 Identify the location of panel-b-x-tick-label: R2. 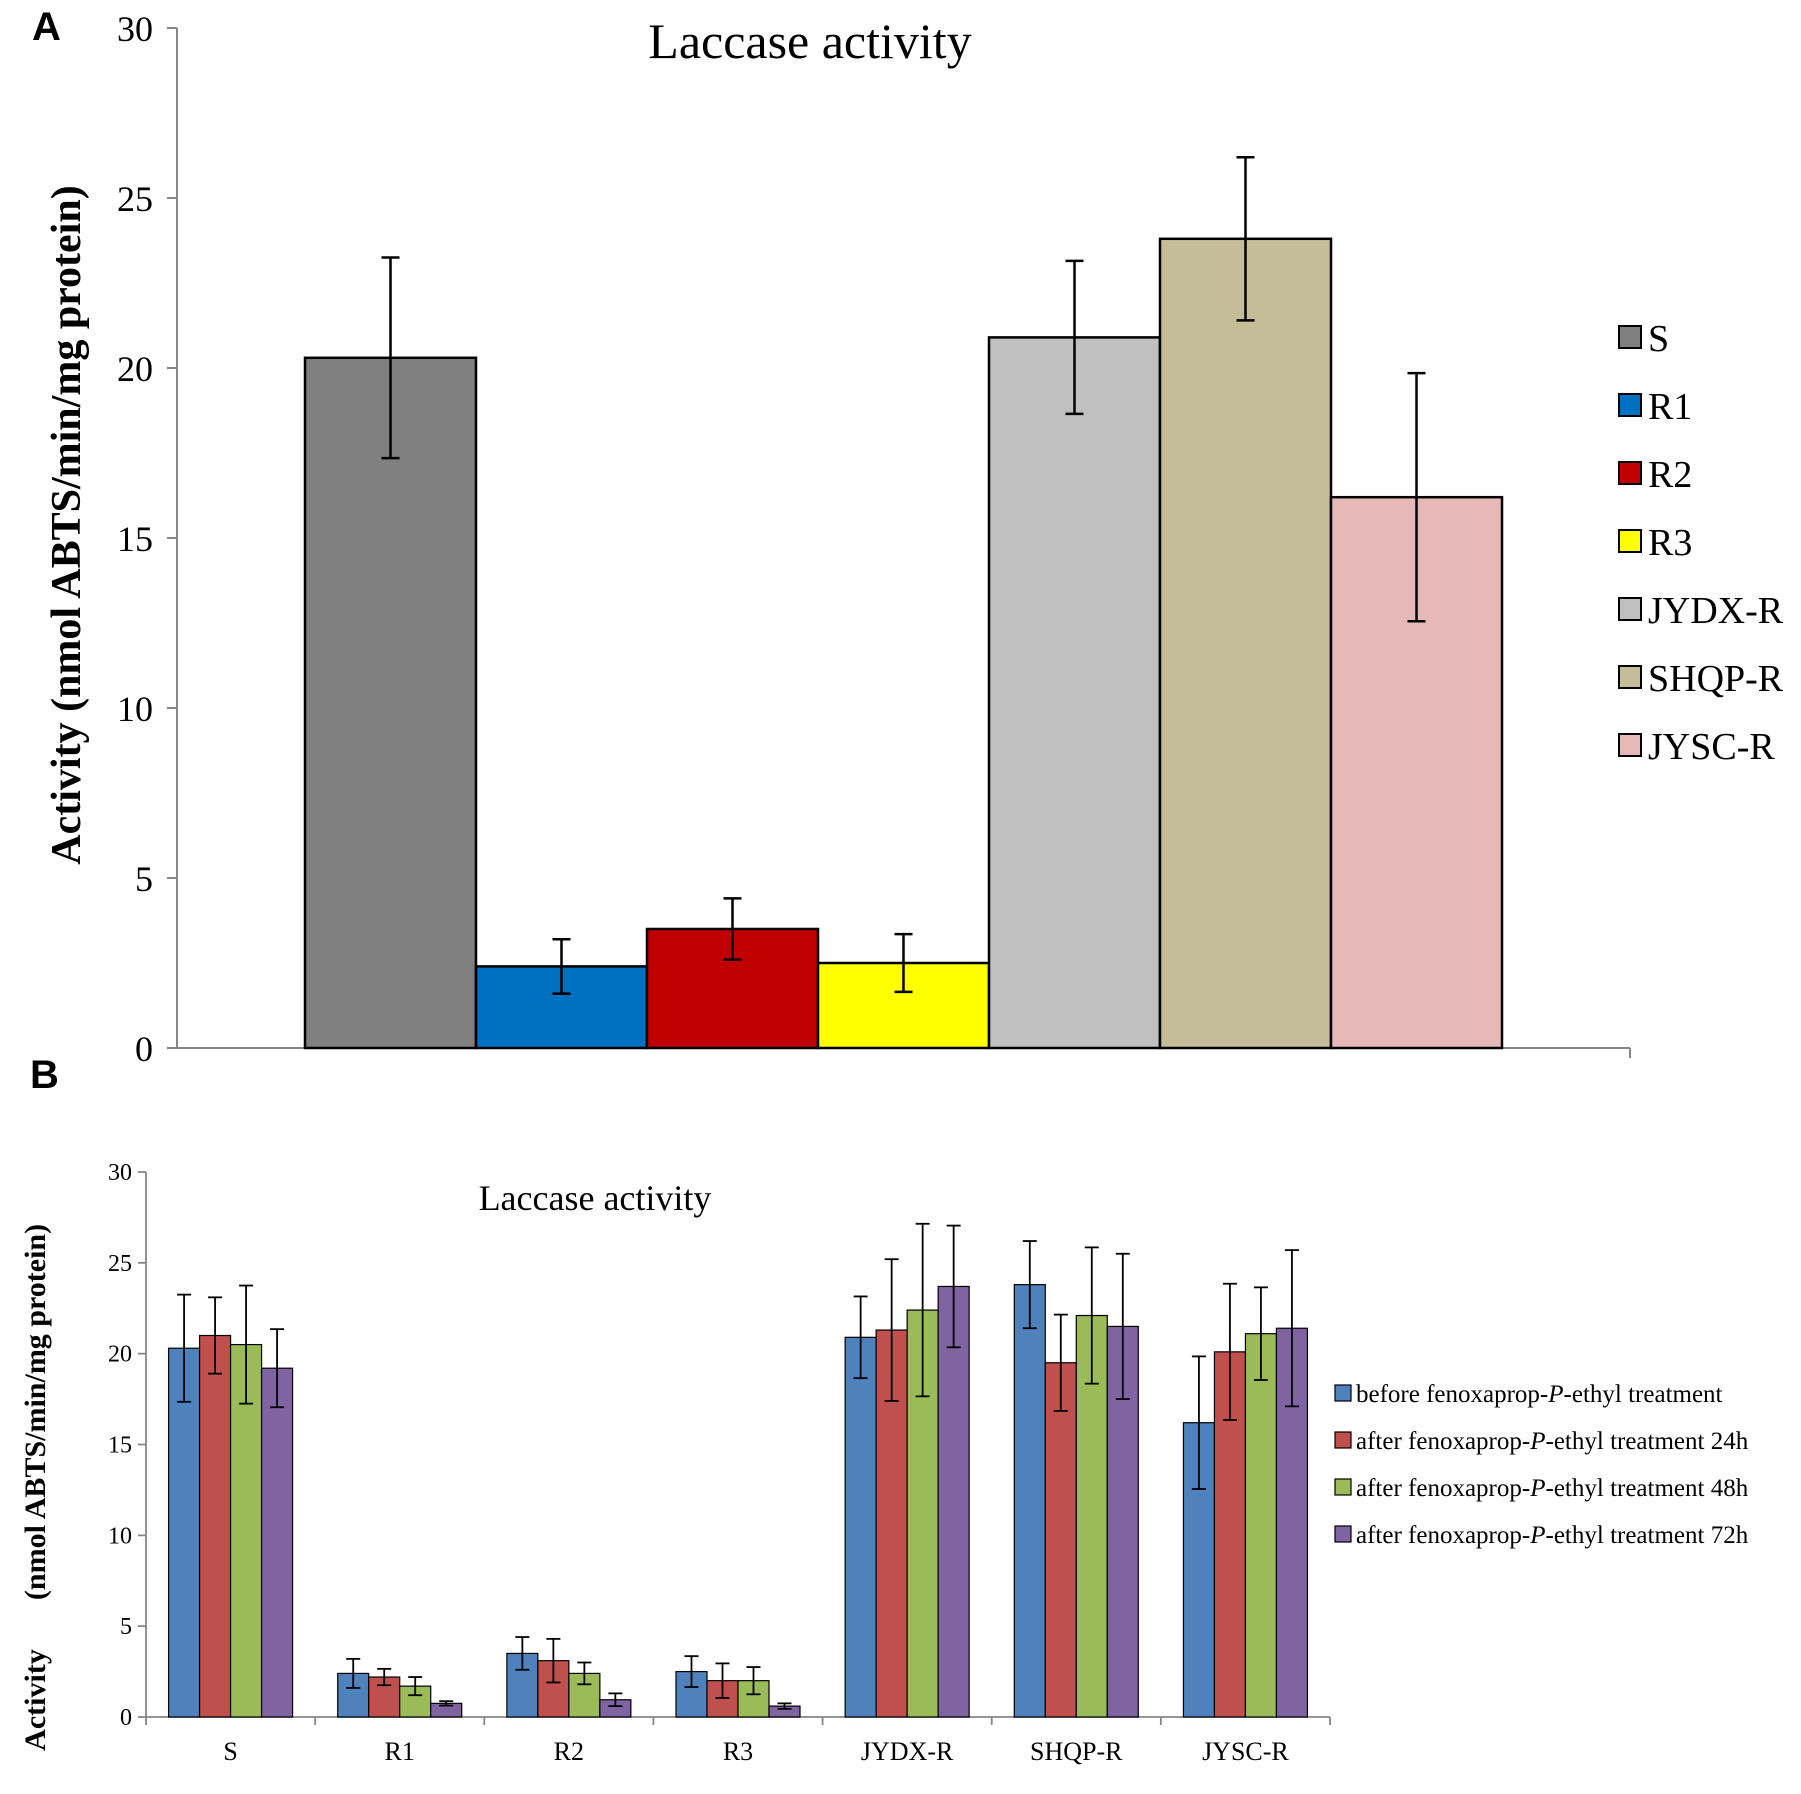
(569, 1751).